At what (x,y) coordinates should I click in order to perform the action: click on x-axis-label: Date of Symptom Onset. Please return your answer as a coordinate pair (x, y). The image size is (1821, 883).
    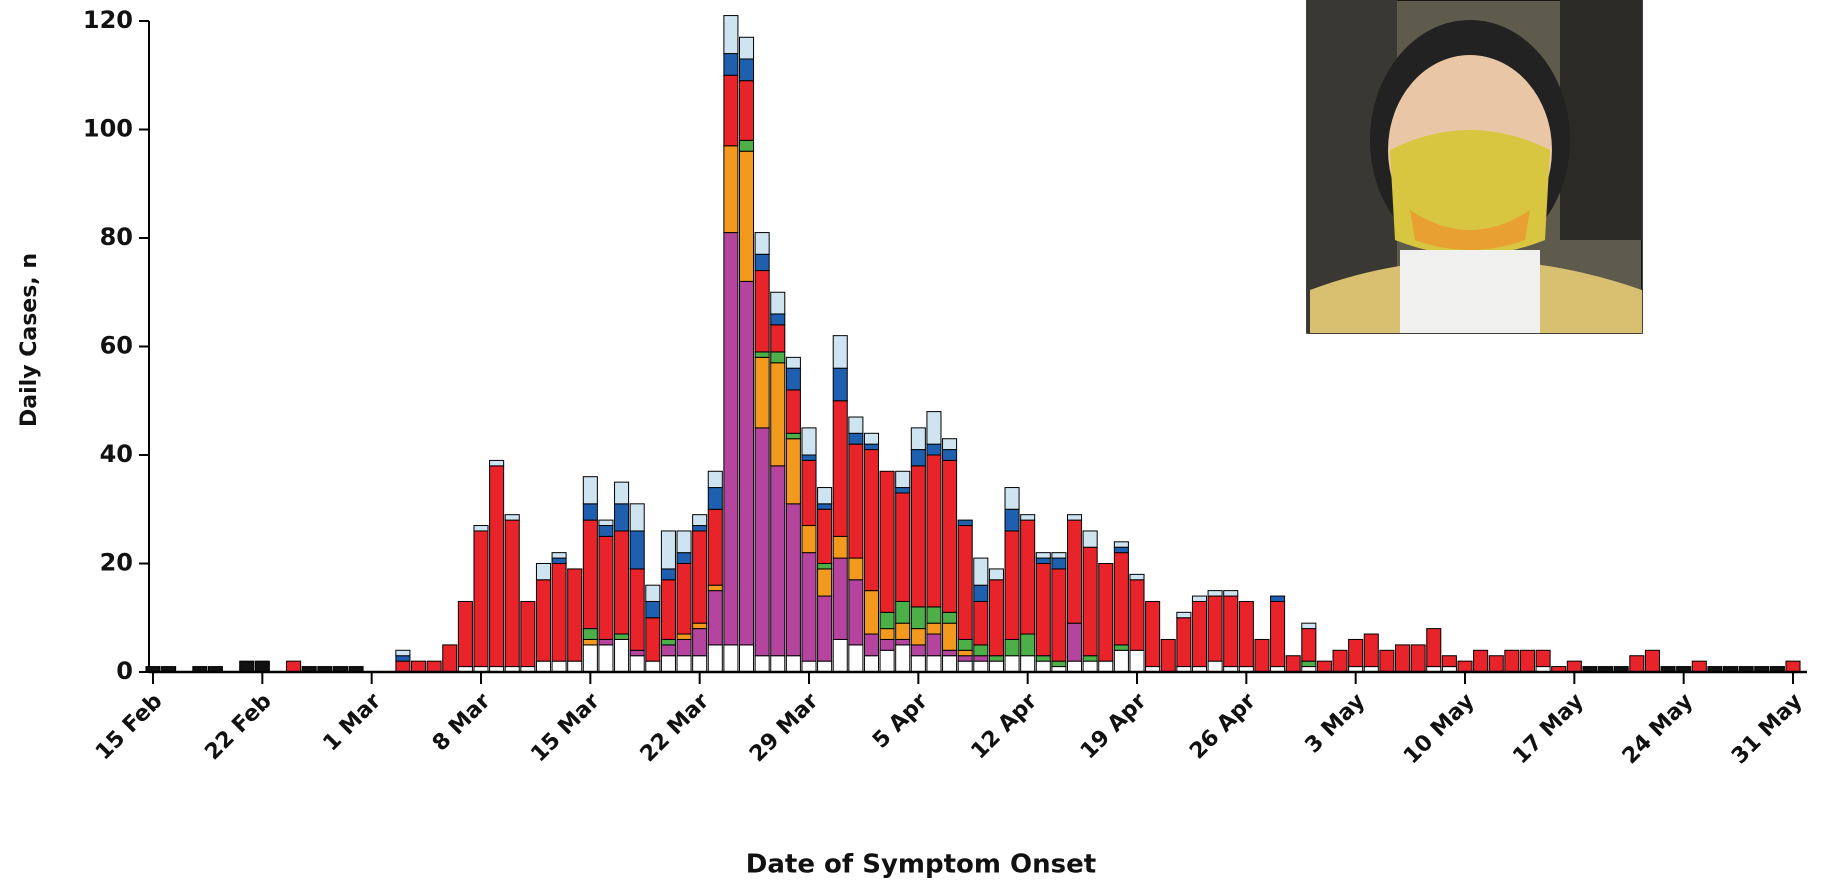
    Looking at the image, I should click on (921, 865).